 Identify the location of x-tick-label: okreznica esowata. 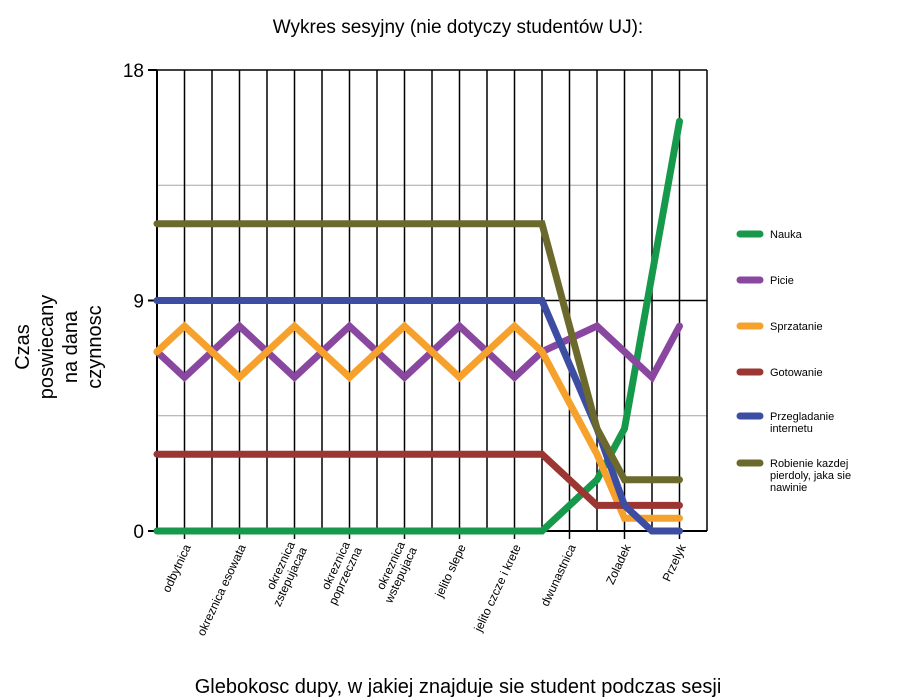
(221, 590).